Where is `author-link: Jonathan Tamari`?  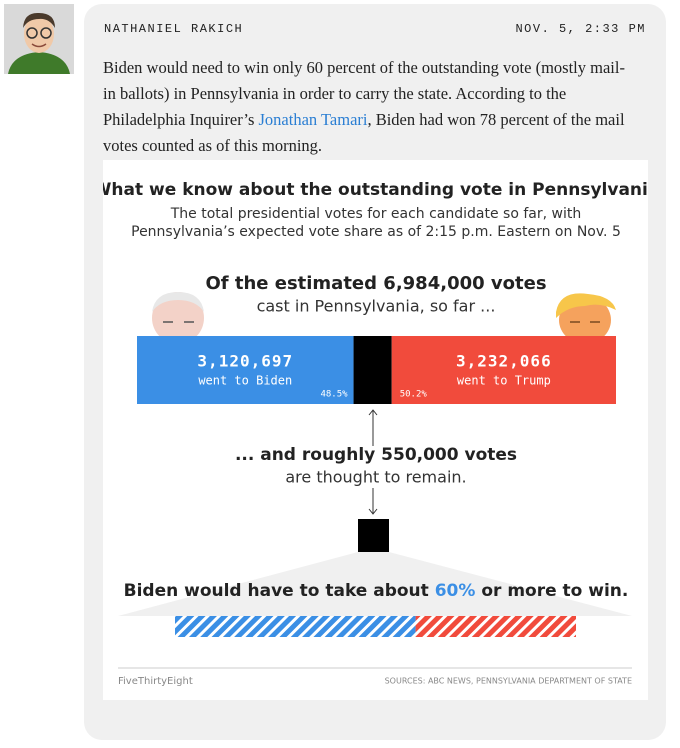 author-link: Jonathan Tamari is located at coordinates (313, 119).